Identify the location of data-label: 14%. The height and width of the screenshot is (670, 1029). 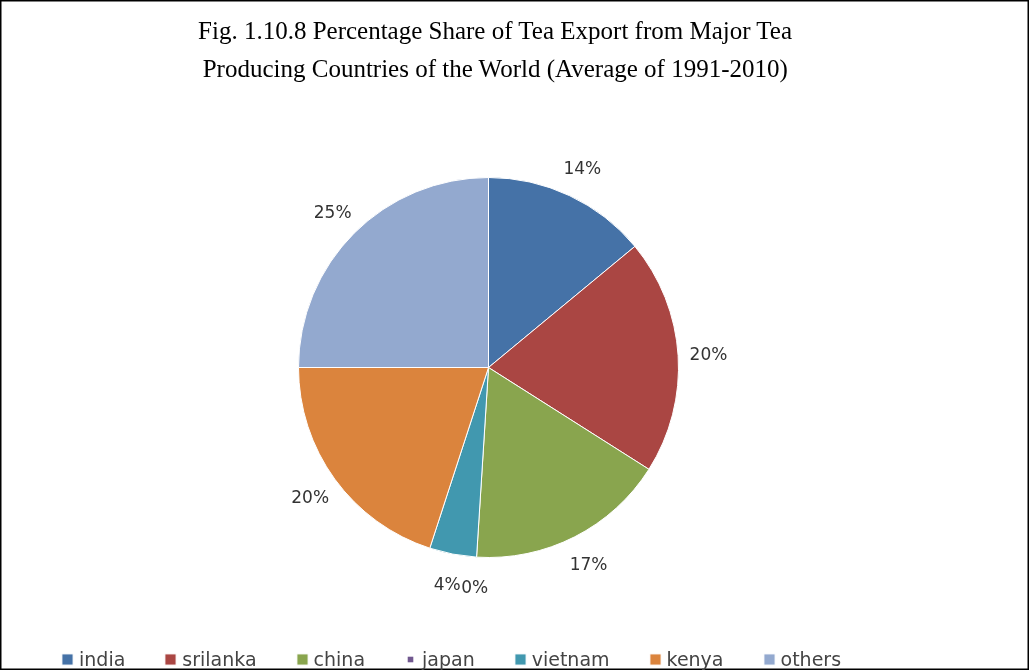
(582, 168).